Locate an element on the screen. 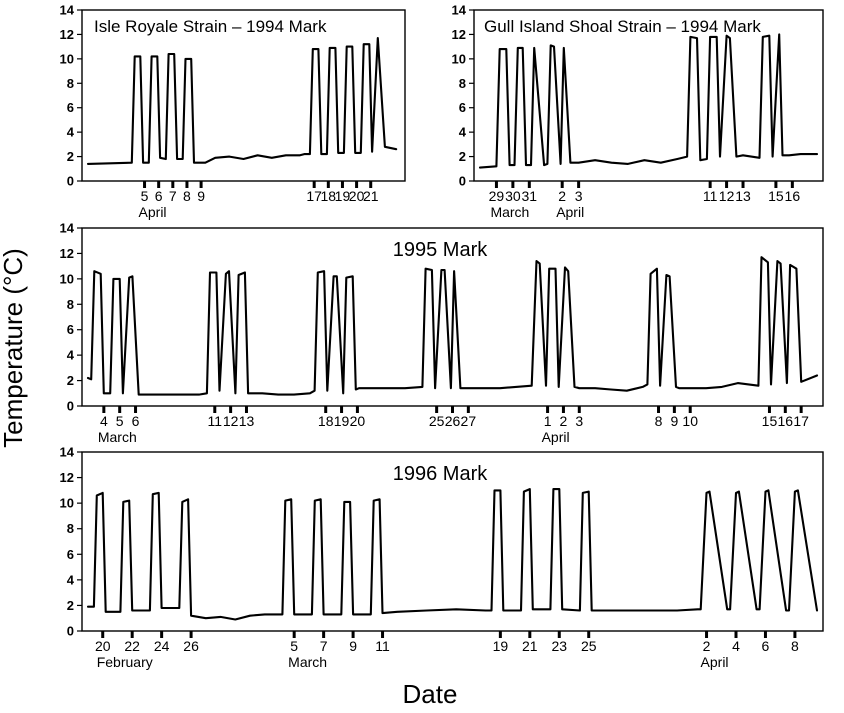 This screenshot has height=713, width=844. x-tick-label: 1 is located at coordinates (548, 421).